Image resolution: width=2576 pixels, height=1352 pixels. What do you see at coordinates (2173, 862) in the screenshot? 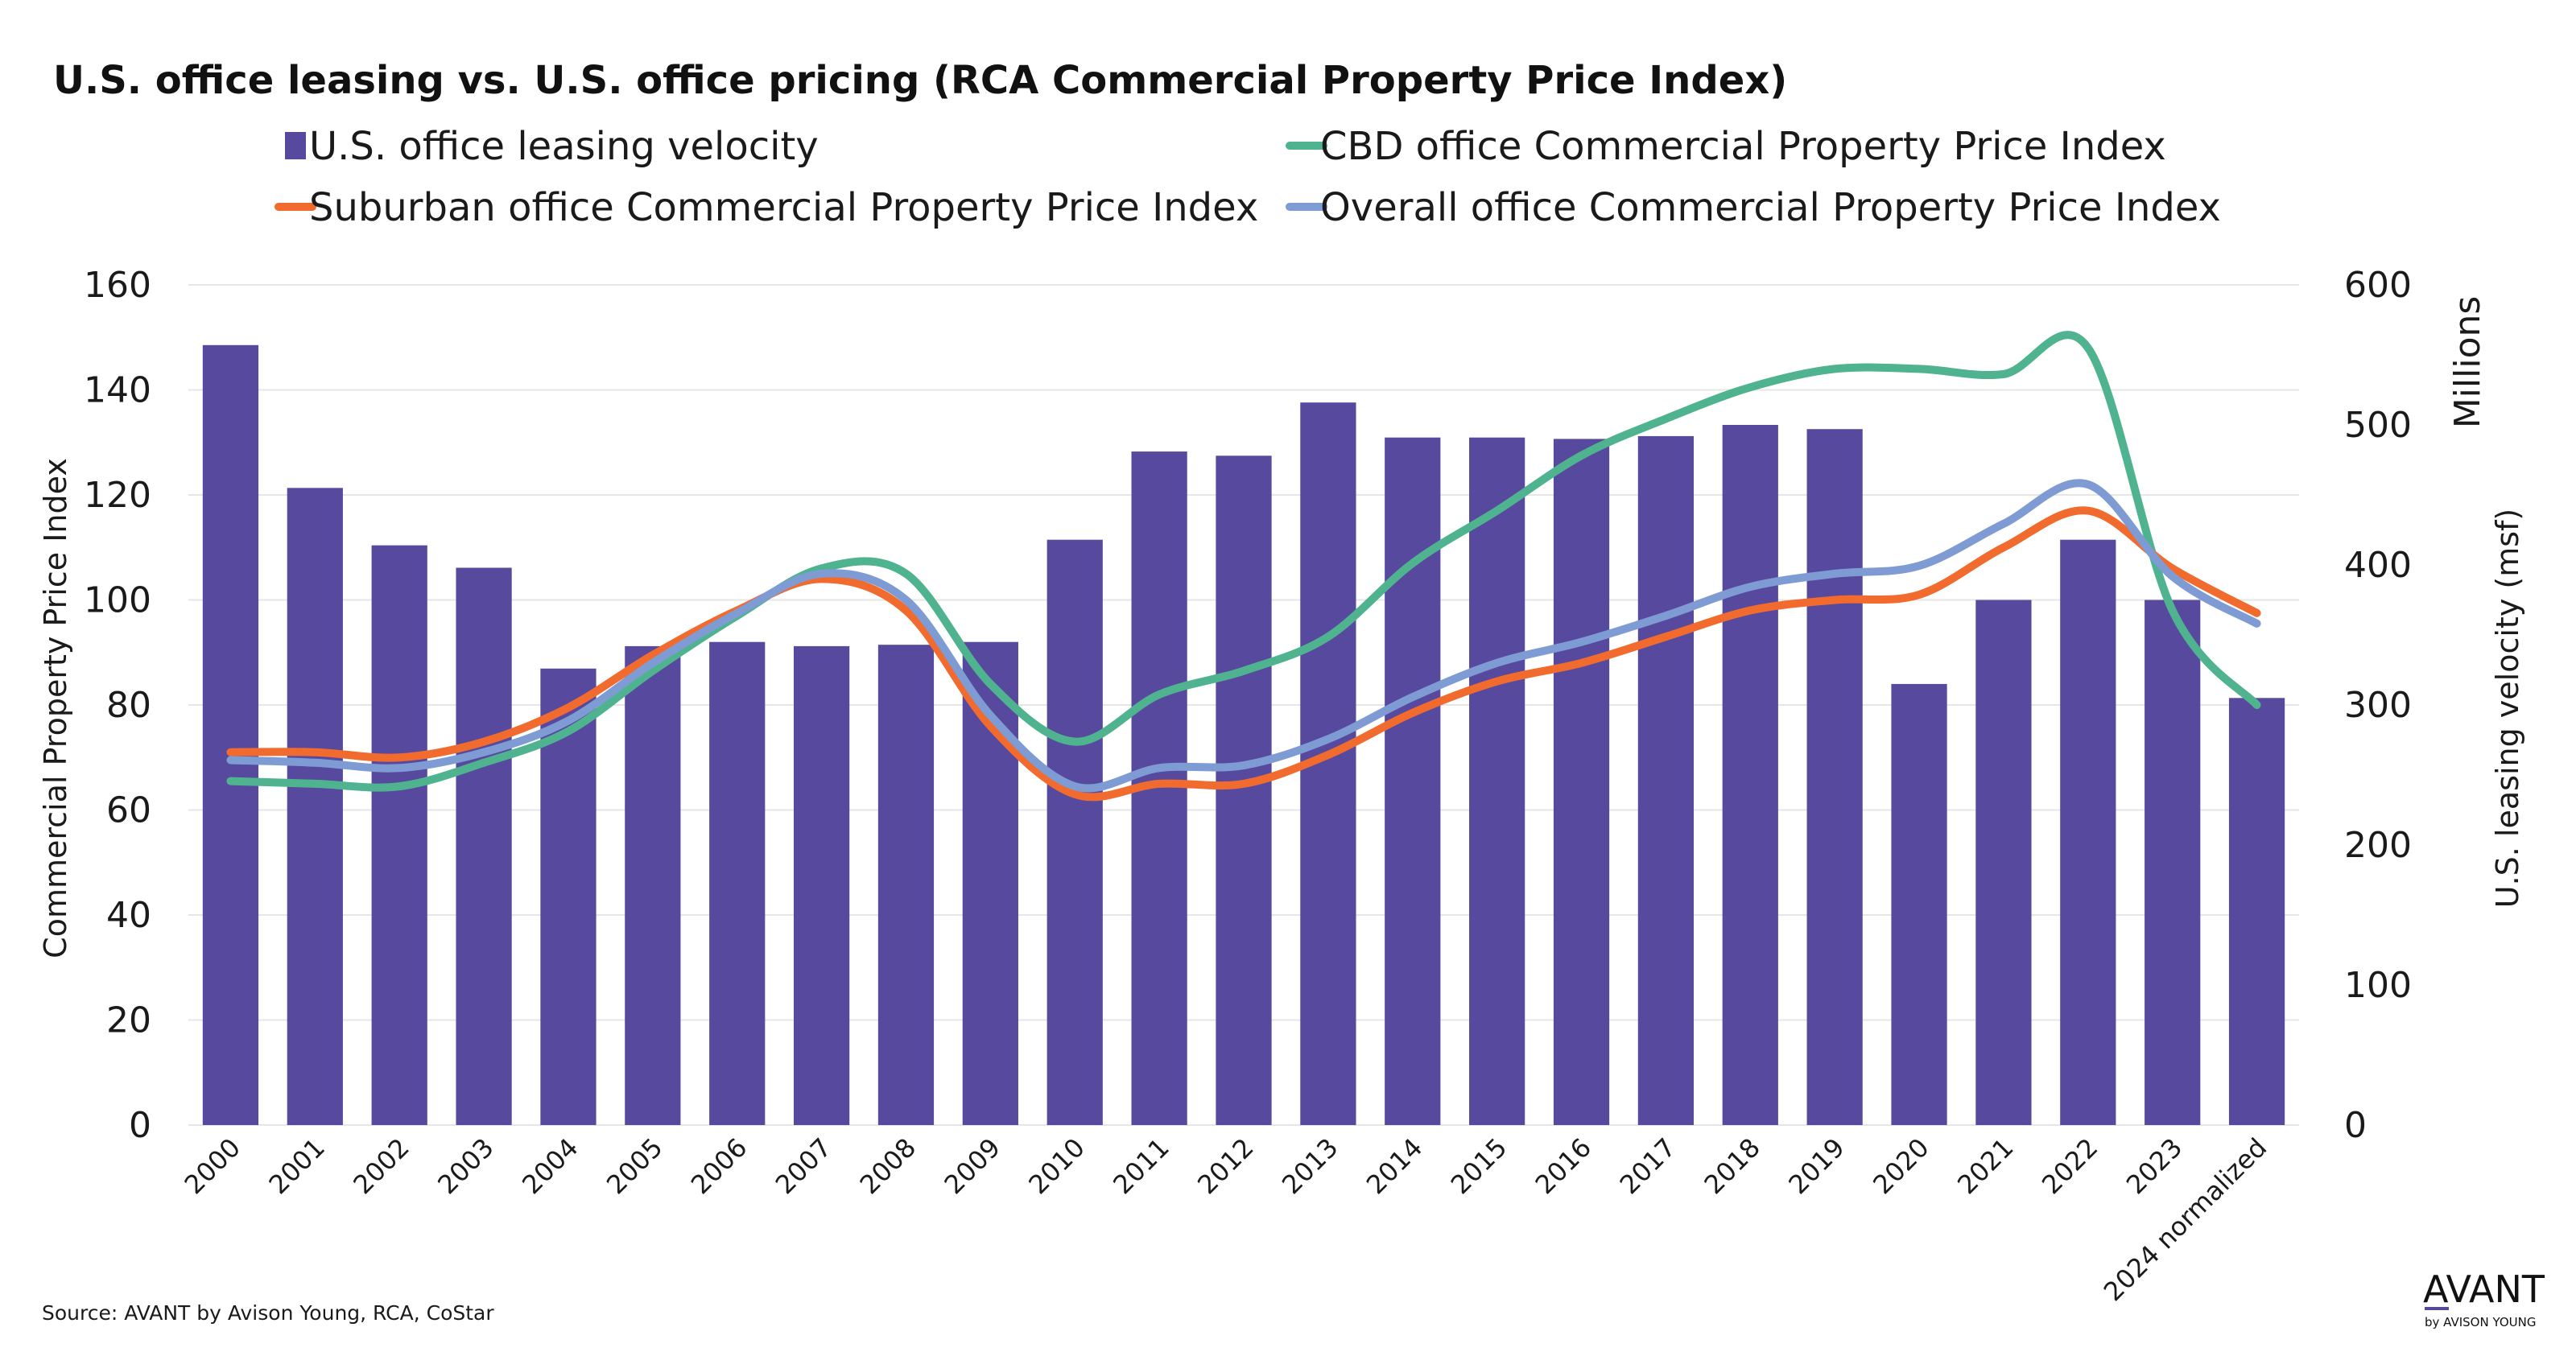
I see `bar-2023` at bounding box center [2173, 862].